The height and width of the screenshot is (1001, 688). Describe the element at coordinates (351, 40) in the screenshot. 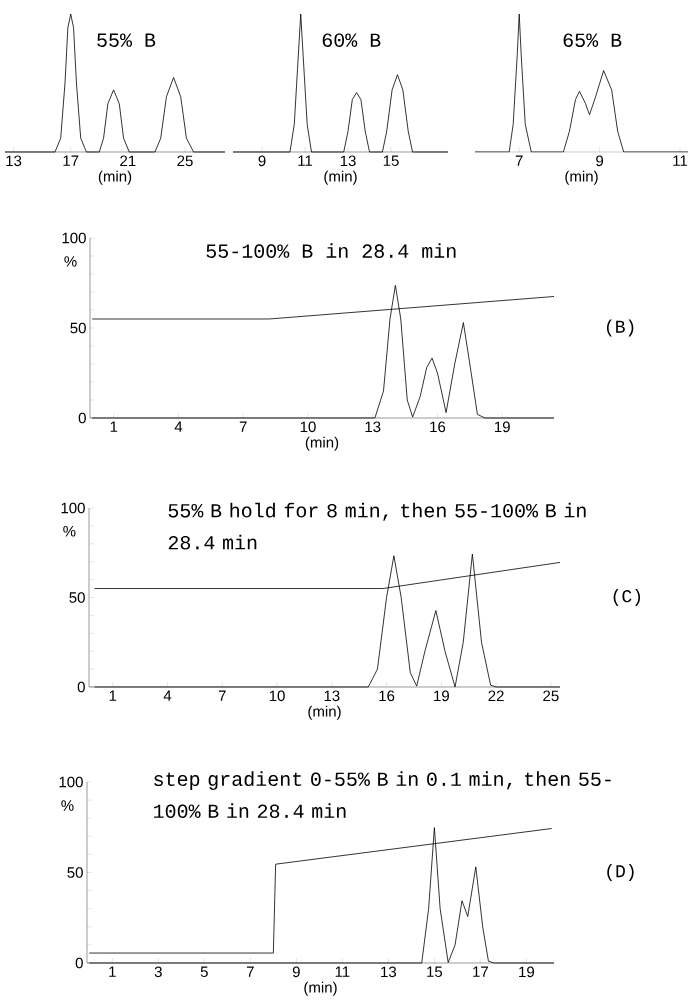

I see `text: 60% B` at that location.